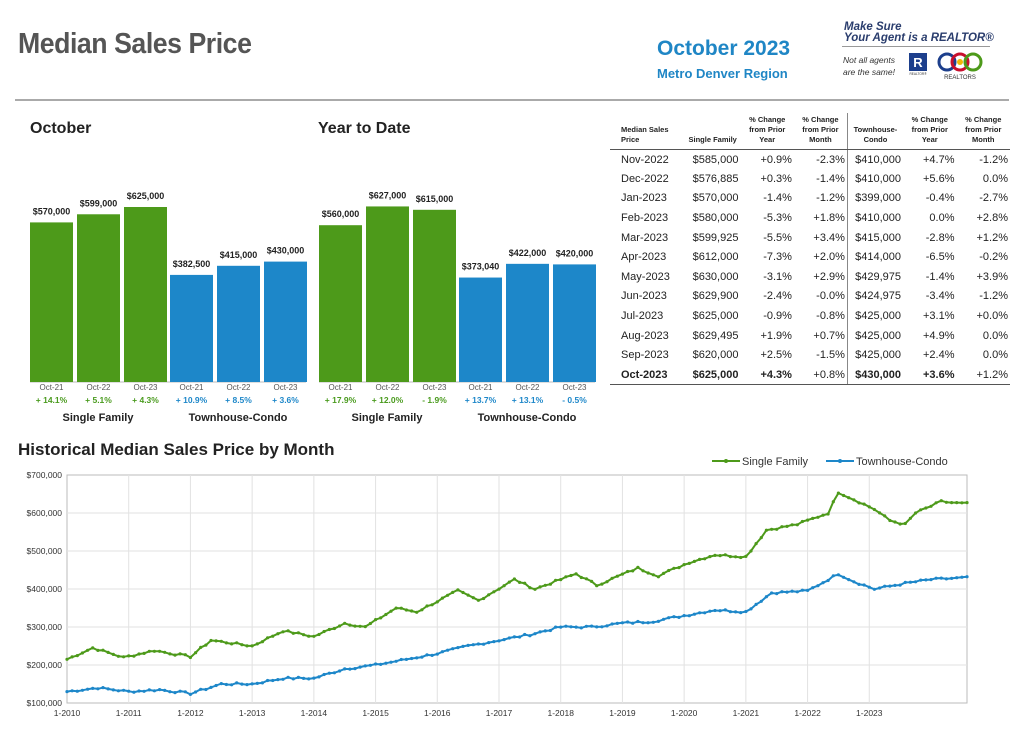 Image resolution: width=1024 pixels, height=753 pixels. What do you see at coordinates (940, 296) in the screenshot?
I see `table-cell: -3.4%` at bounding box center [940, 296].